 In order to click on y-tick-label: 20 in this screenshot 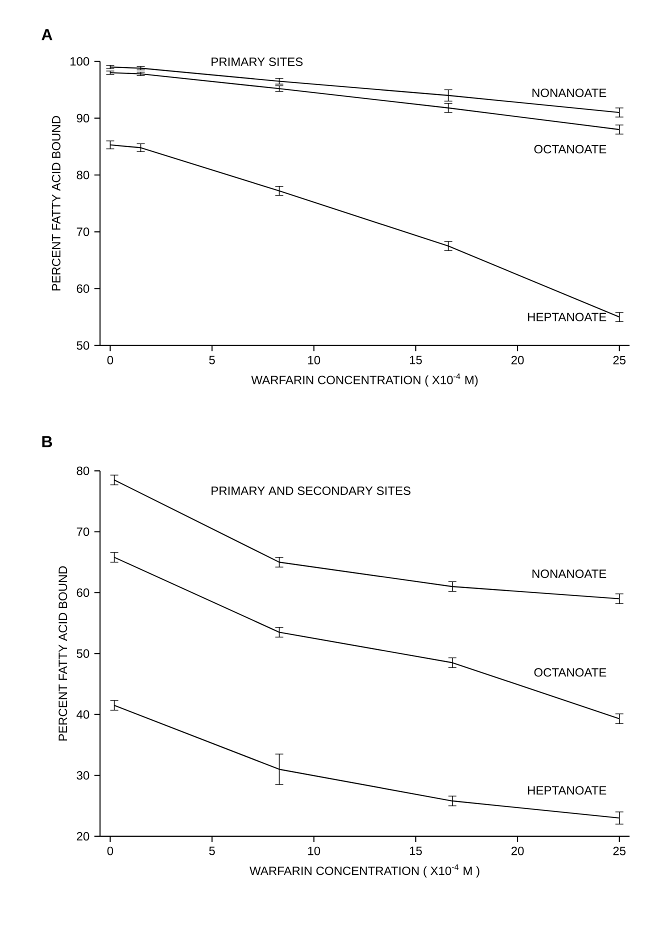, I will do `click(83, 836)`.